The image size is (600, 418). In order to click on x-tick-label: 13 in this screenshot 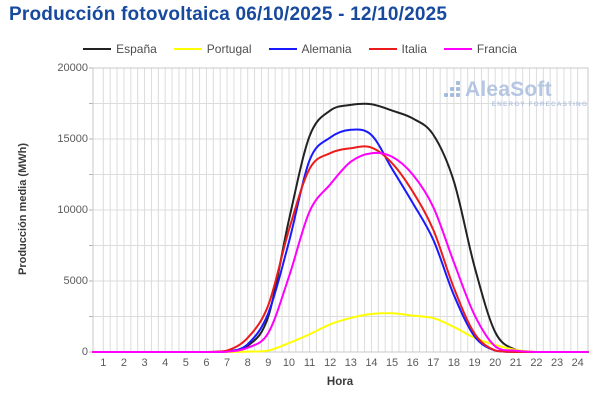, I will do `click(350, 363)`.